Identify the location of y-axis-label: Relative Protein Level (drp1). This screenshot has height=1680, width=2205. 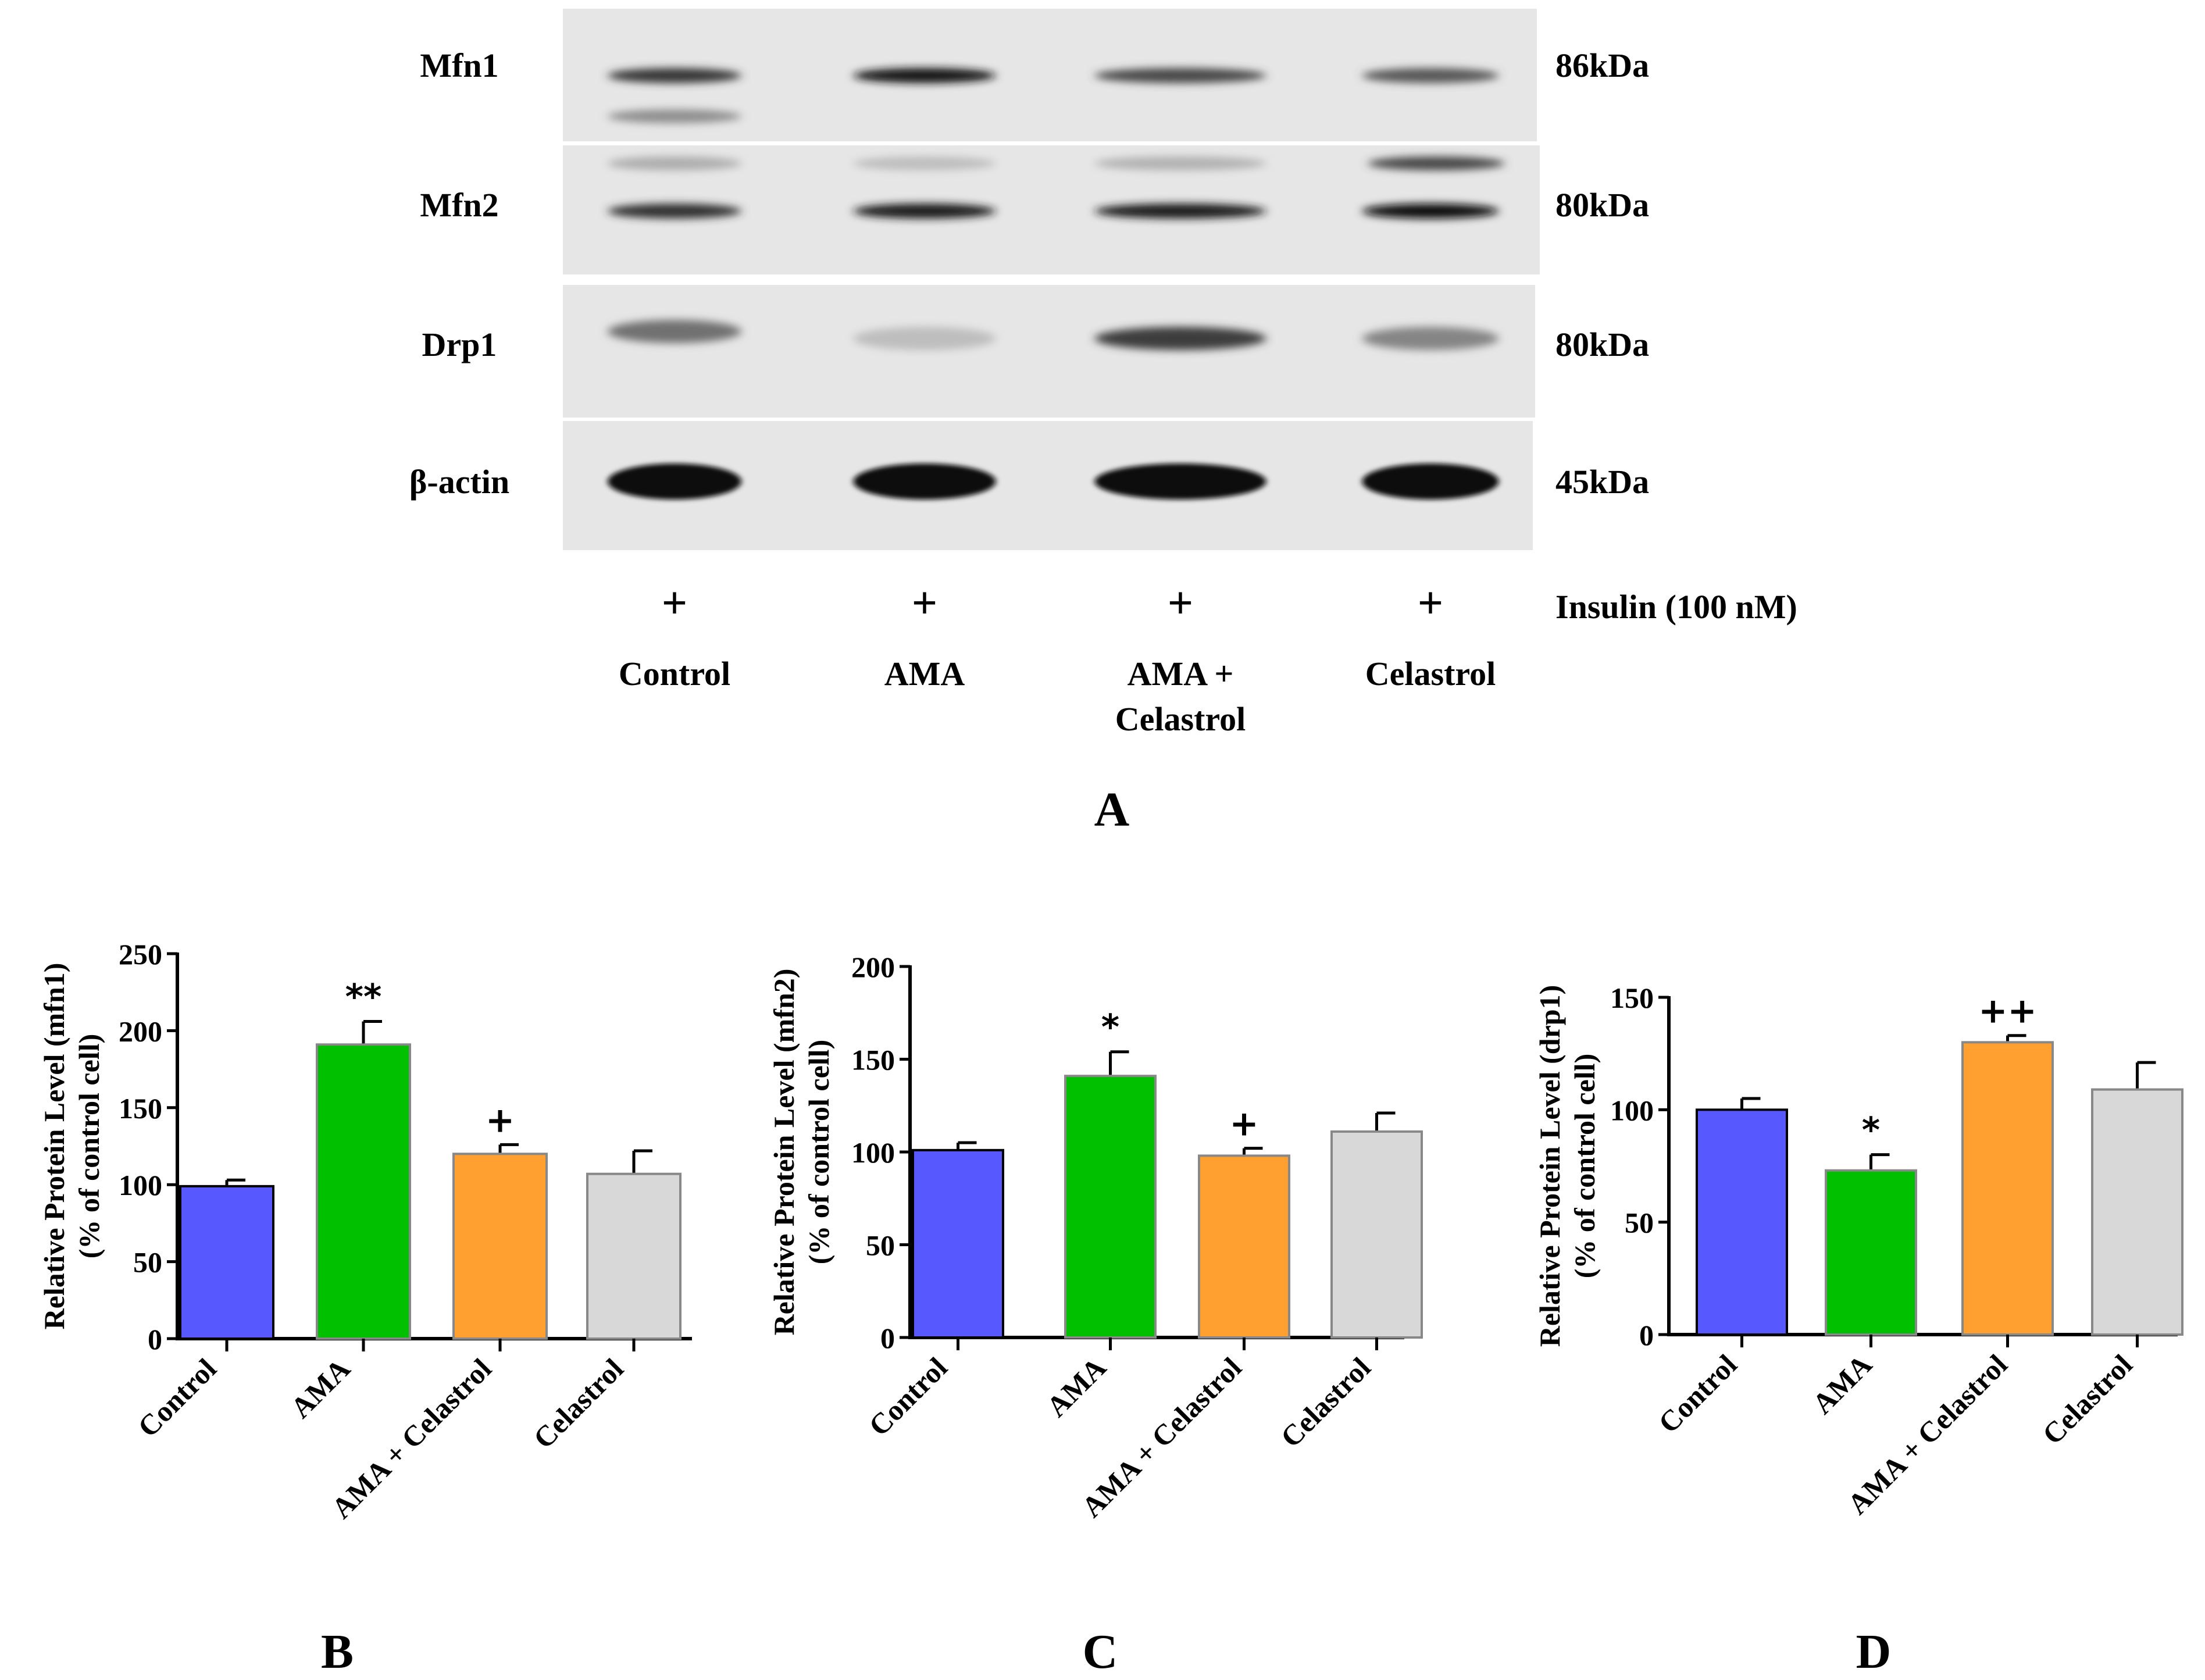
(1549, 1166).